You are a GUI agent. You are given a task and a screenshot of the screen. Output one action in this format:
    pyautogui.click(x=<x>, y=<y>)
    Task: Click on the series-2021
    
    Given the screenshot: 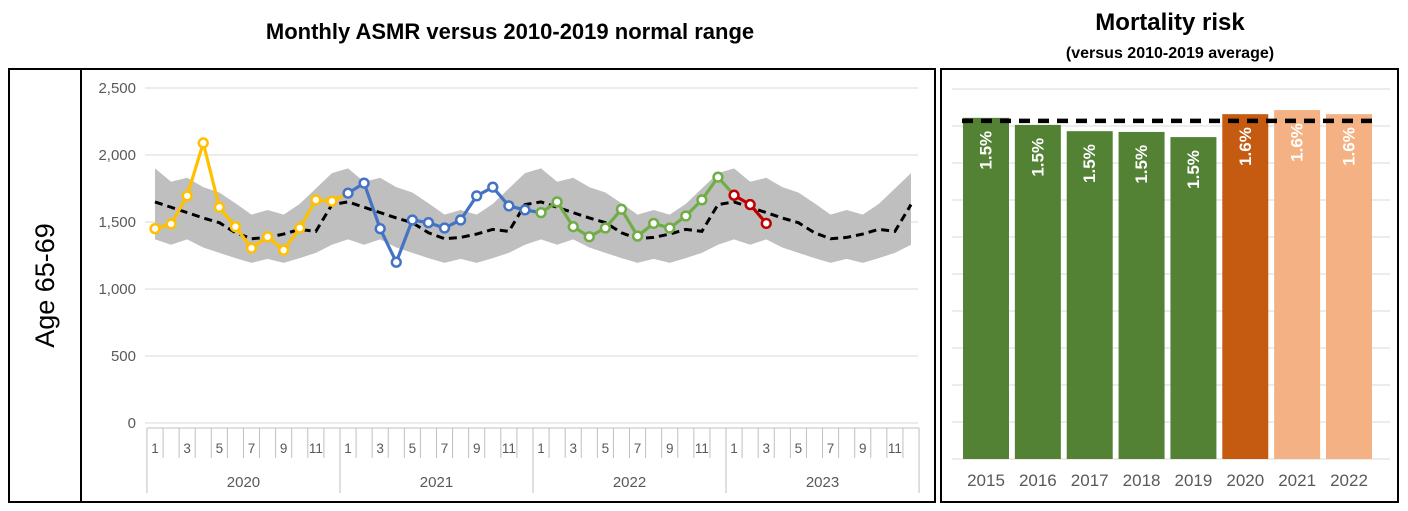 What is the action you would take?
    pyautogui.click(x=442, y=222)
    